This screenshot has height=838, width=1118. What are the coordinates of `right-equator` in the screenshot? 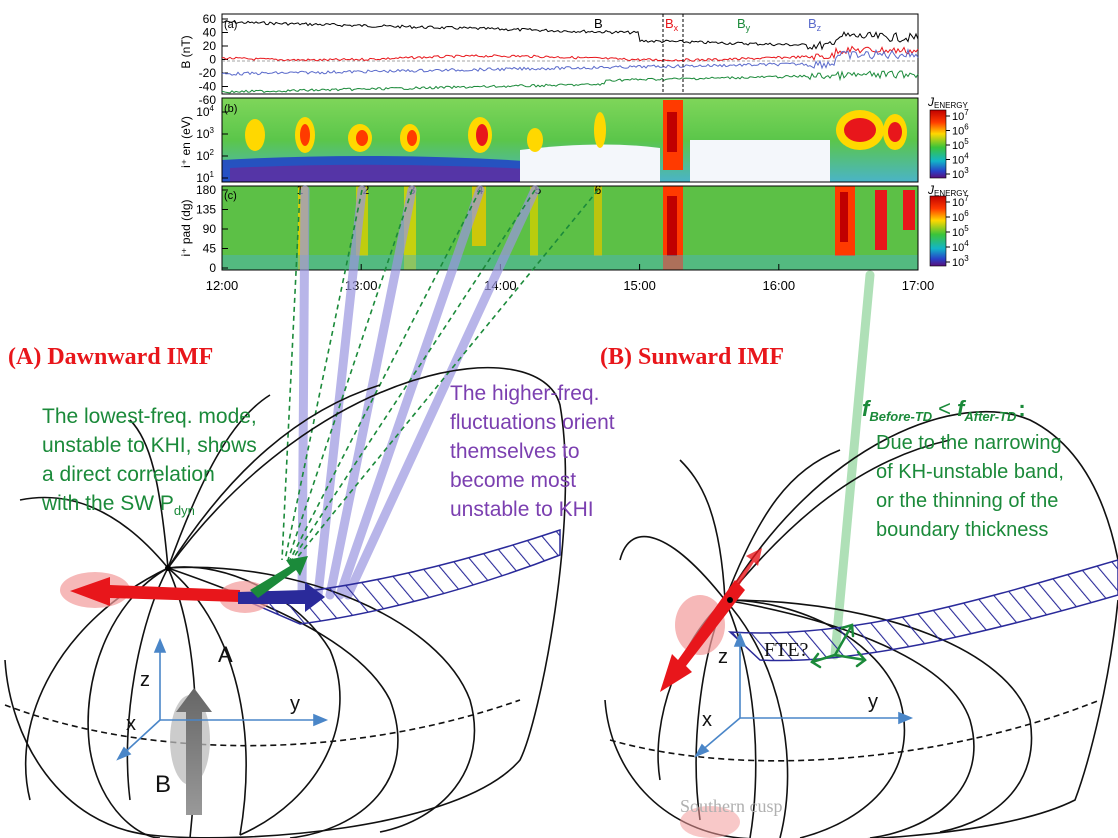 It's located at (855, 730).